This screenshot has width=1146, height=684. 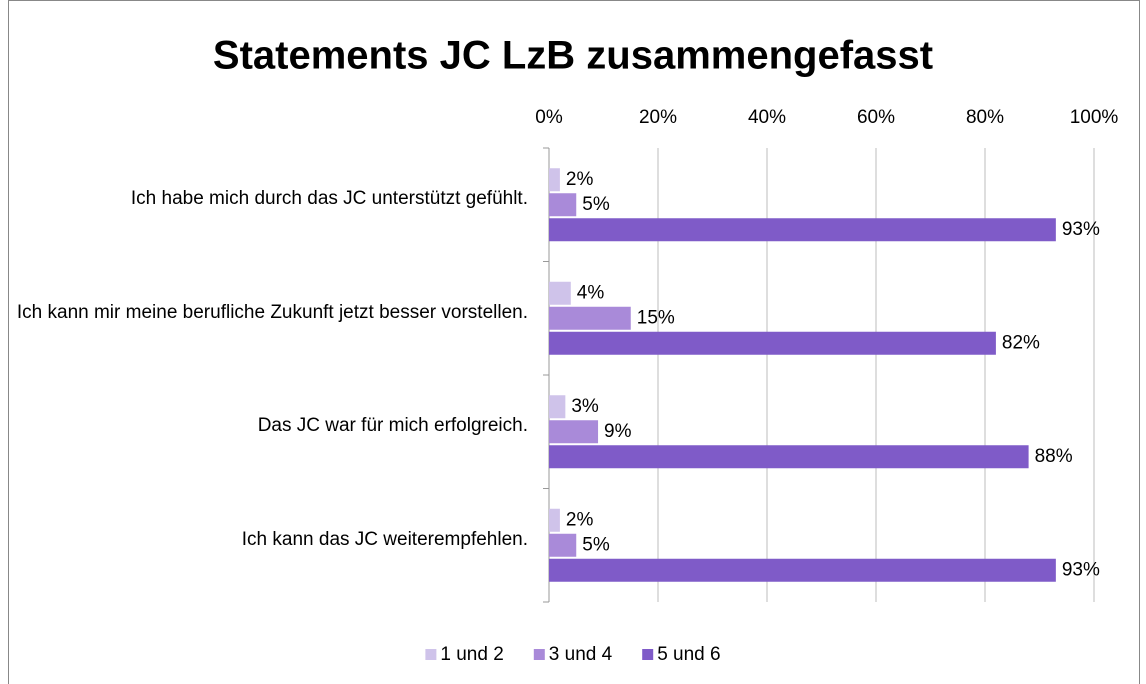 I want to click on x-tick-label: 100%, so click(x=1094, y=117).